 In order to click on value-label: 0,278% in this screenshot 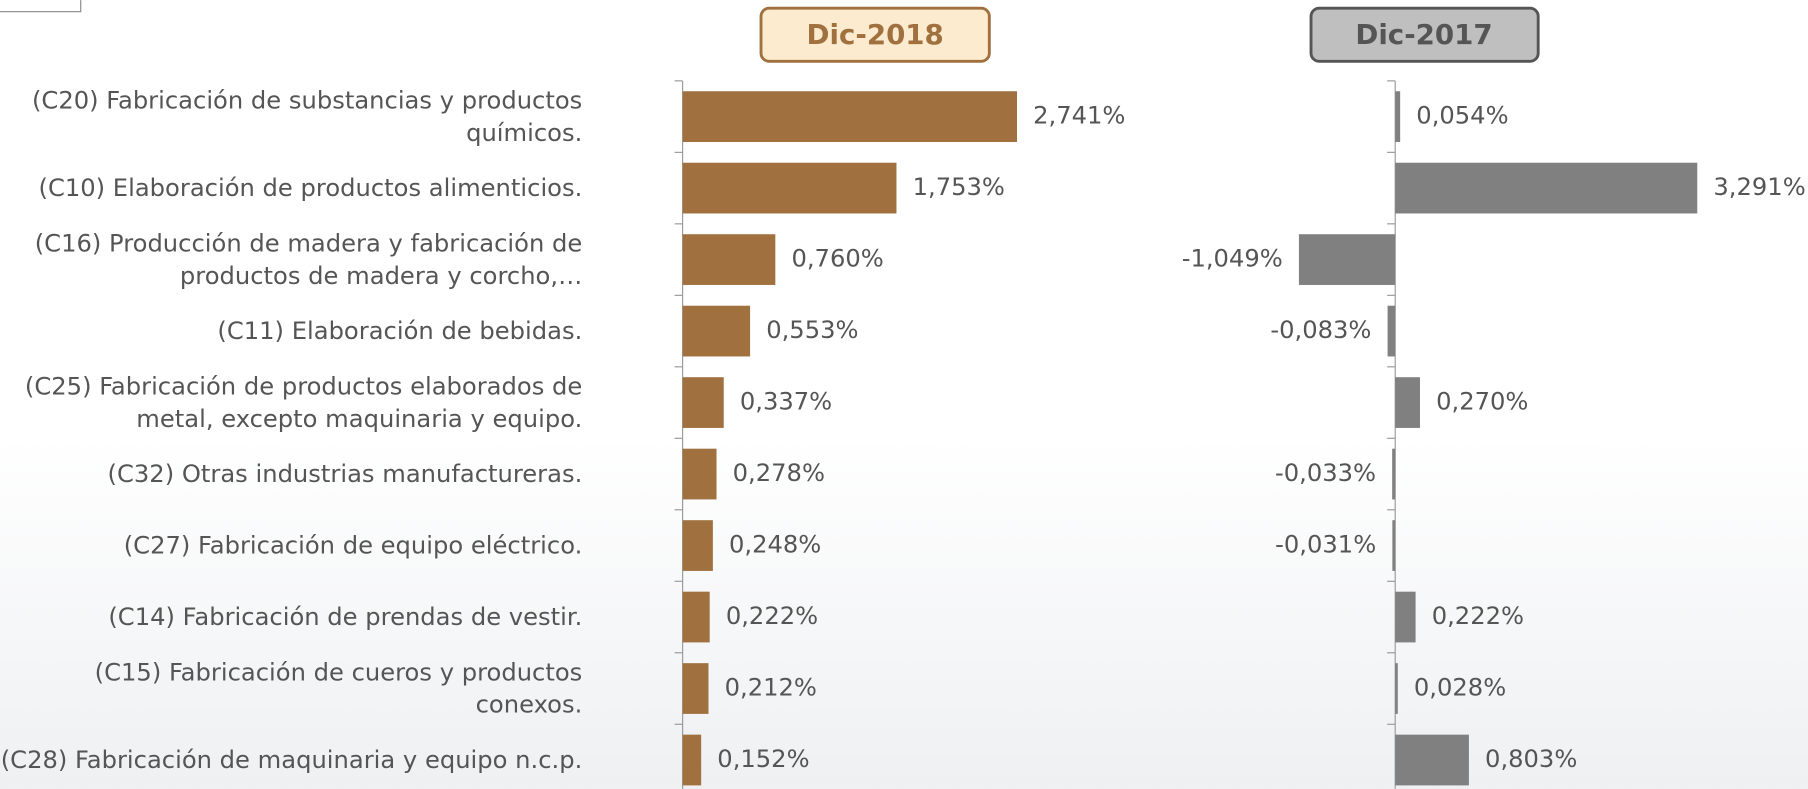, I will do `click(779, 473)`.